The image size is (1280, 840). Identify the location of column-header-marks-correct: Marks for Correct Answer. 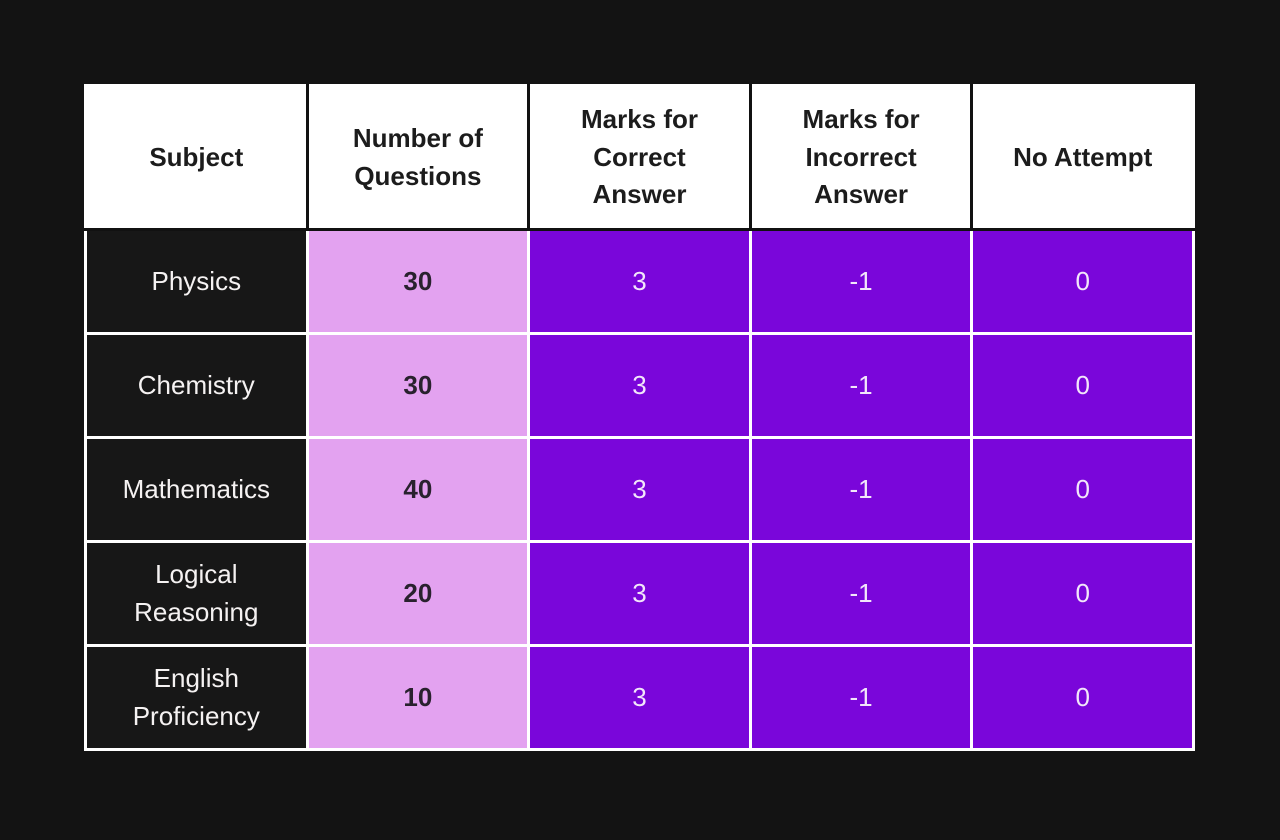
(639, 157).